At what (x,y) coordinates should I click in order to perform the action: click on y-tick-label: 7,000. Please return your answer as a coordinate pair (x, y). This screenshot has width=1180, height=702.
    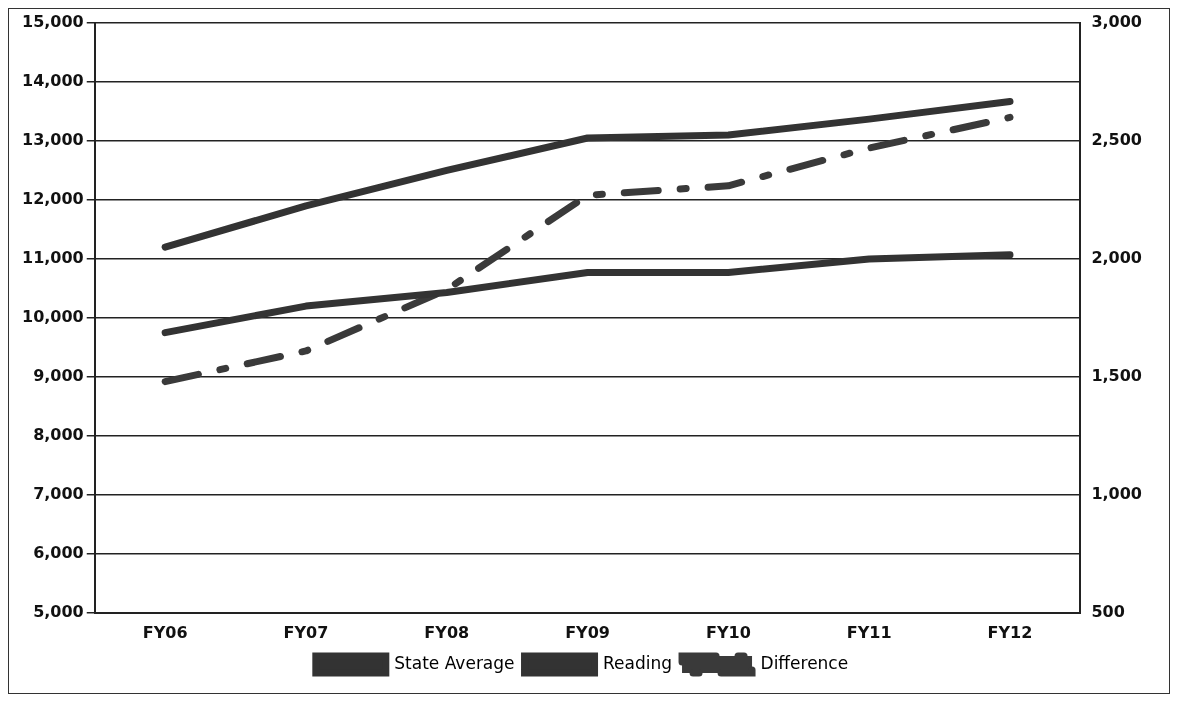
    Looking at the image, I should click on (58, 493).